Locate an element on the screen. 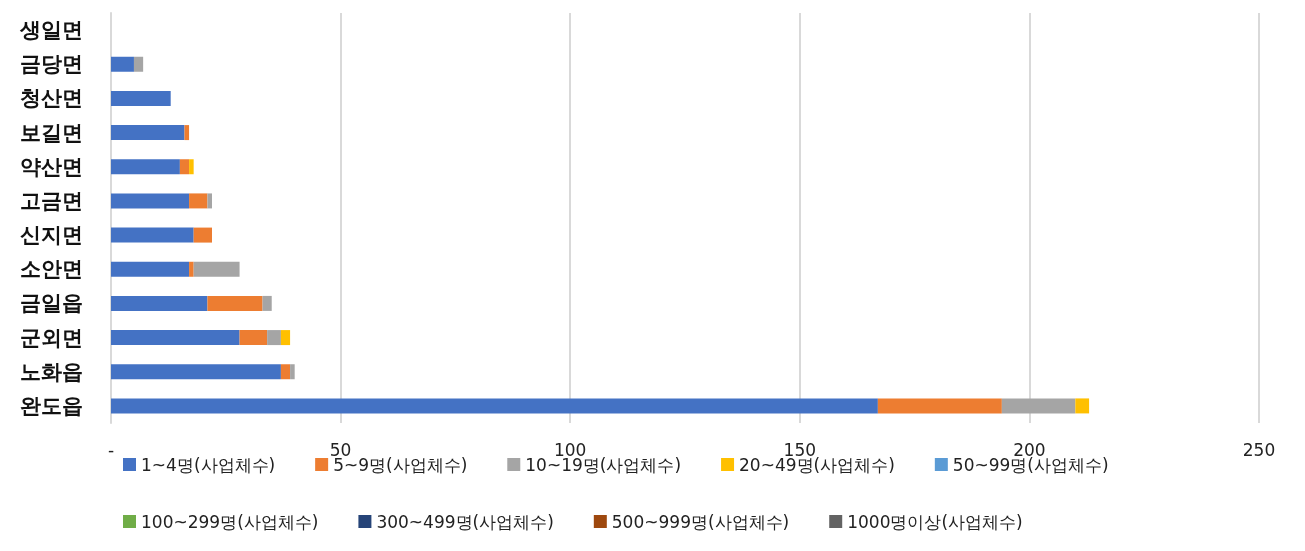 This screenshot has width=1305, height=551. y-tick-label: 신지면 is located at coordinates (51, 235).